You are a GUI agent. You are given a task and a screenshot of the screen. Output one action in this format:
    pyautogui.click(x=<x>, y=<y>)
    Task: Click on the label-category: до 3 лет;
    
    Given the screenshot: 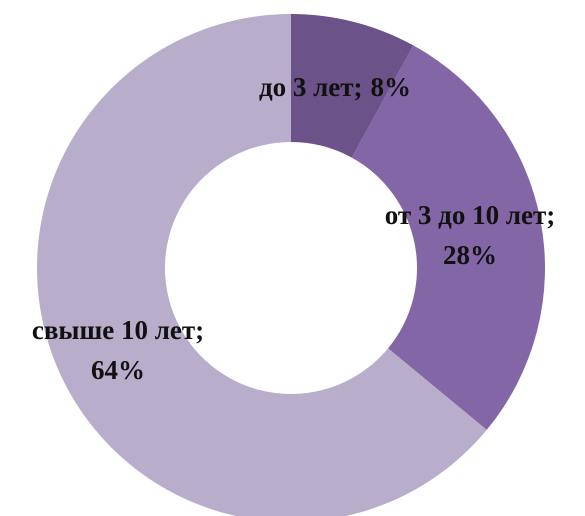 What is the action you would take?
    pyautogui.click(x=311, y=87)
    